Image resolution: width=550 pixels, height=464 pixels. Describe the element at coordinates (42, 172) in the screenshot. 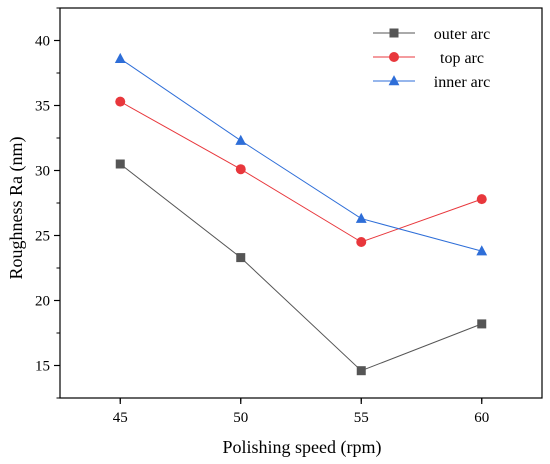

I see `y-tick-label: 30` at that location.